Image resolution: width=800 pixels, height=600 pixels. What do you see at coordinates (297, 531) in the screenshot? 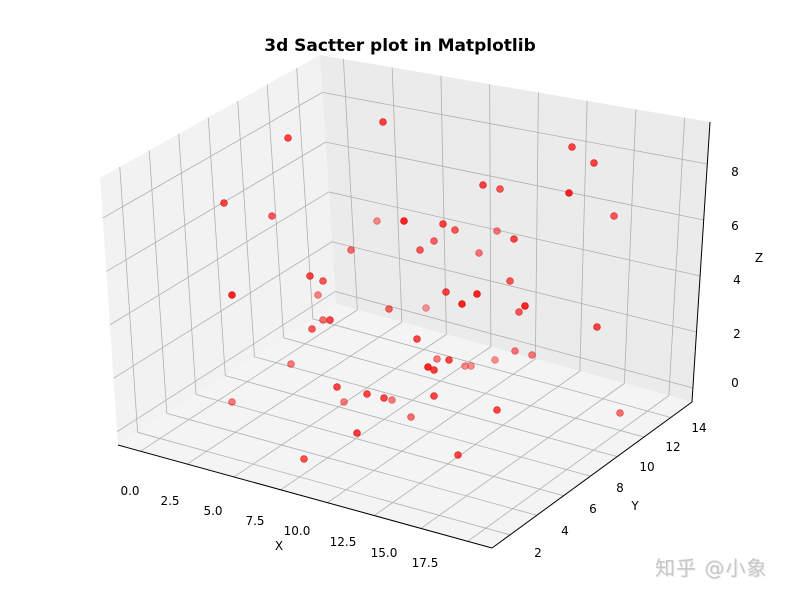
I see `x-tick-label: 10.0` at bounding box center [297, 531].